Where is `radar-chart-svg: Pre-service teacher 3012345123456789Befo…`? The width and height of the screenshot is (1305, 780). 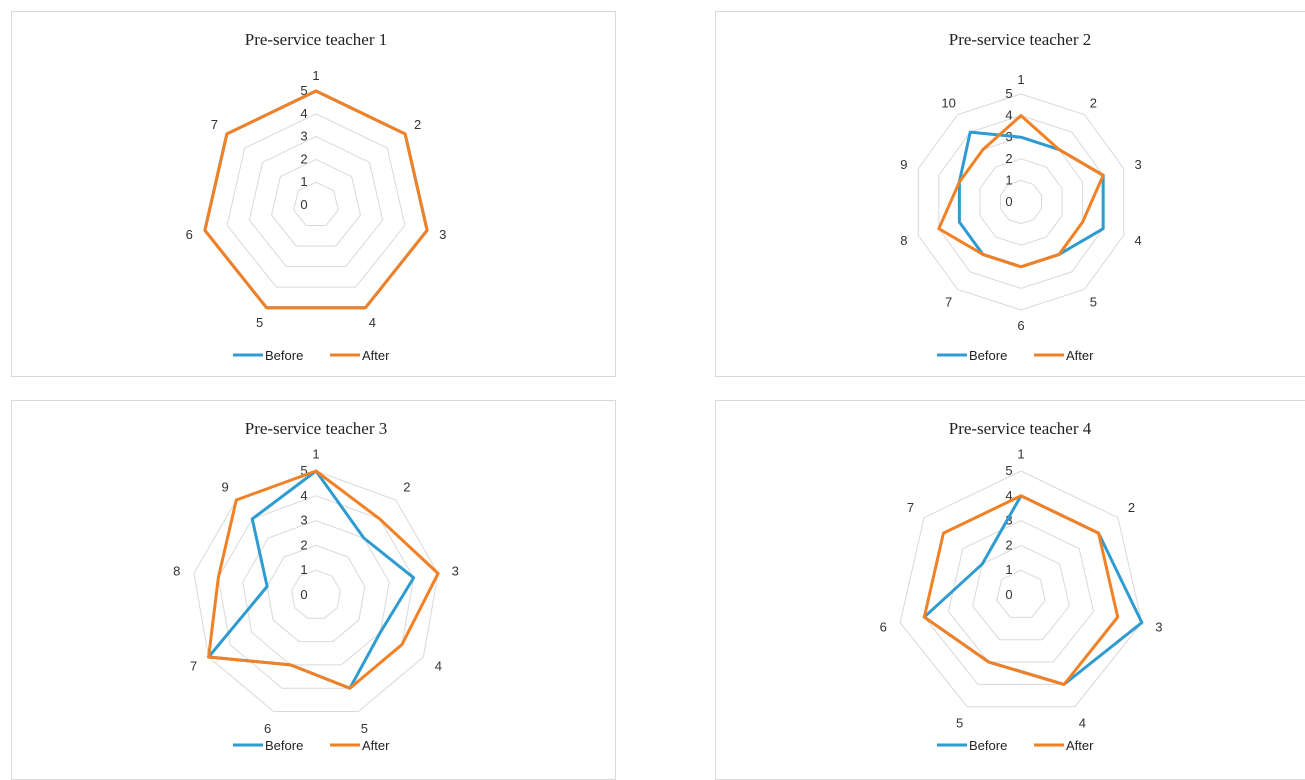
radar-chart-svg: Pre-service teacher 3012345123456789Befo… is located at coordinates (316, 586).